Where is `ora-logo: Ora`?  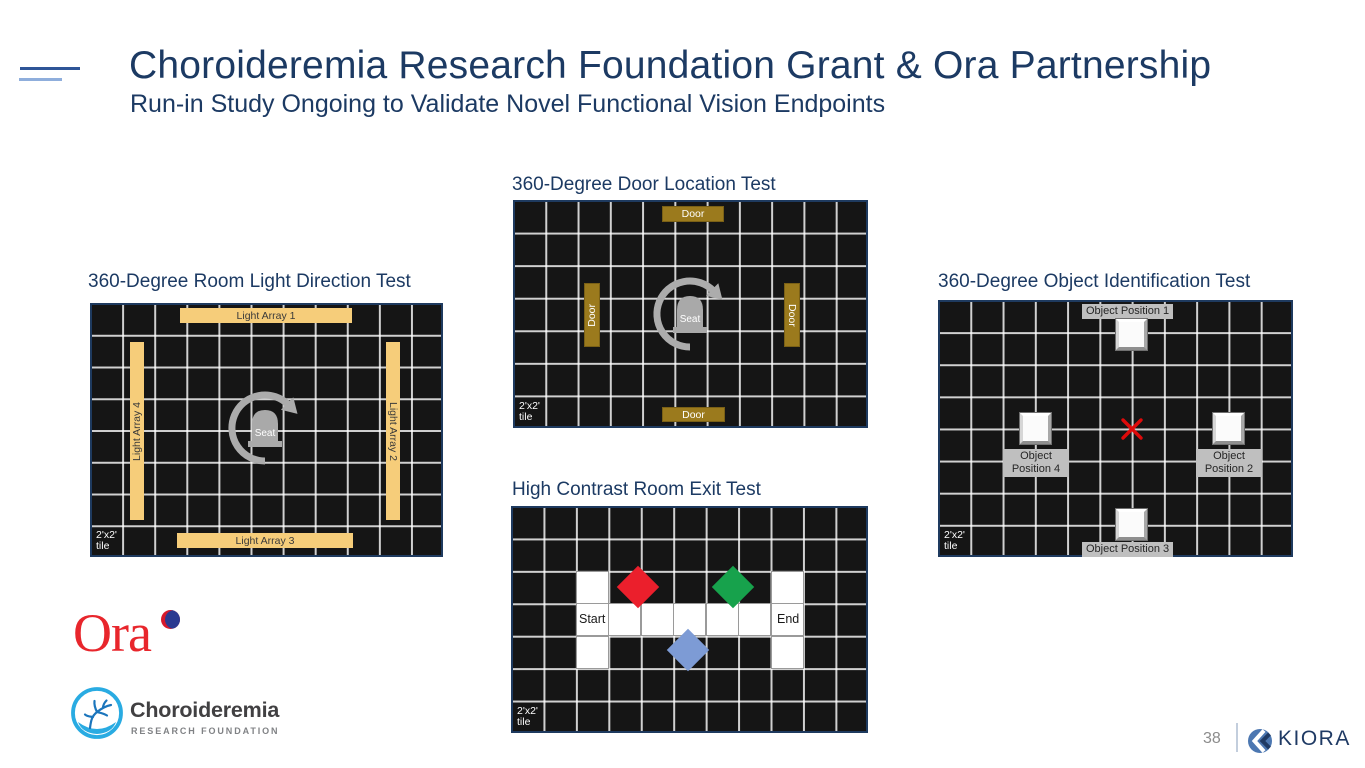 ora-logo: Ora is located at coordinates (133, 636).